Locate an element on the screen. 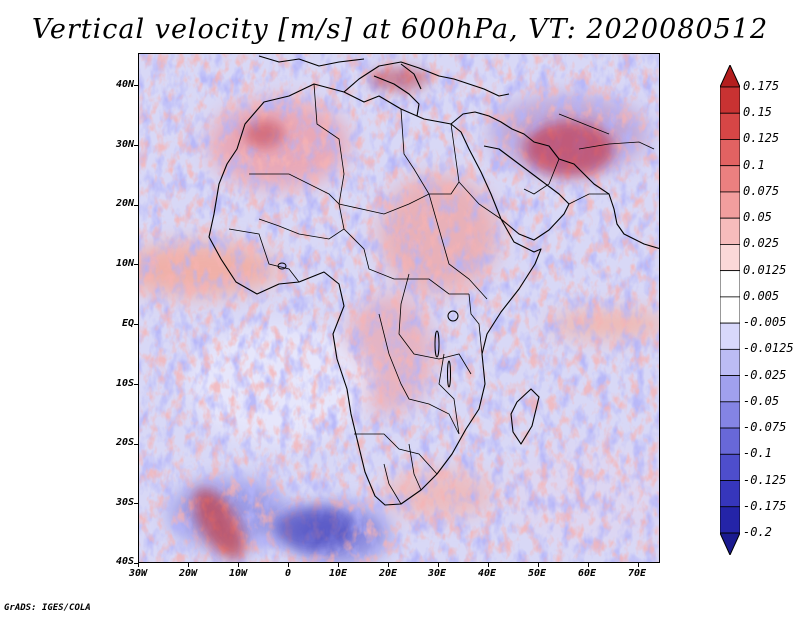  lakes is located at coordinates (368, 325).